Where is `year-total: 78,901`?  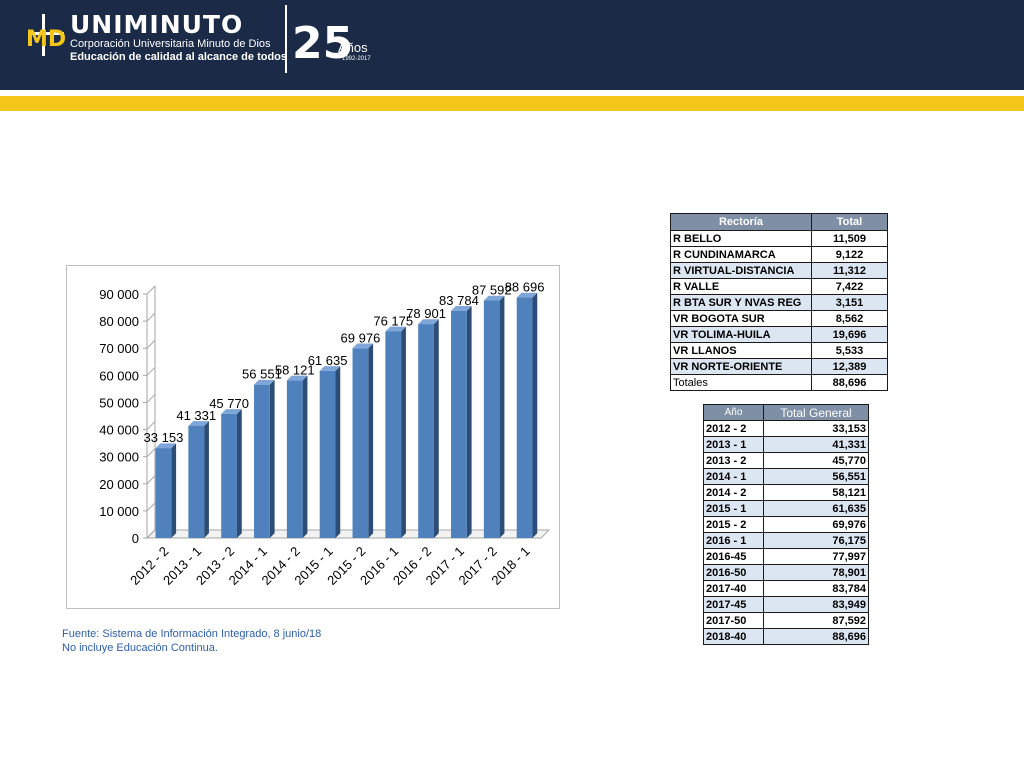 year-total: 78,901 is located at coordinates (816, 572).